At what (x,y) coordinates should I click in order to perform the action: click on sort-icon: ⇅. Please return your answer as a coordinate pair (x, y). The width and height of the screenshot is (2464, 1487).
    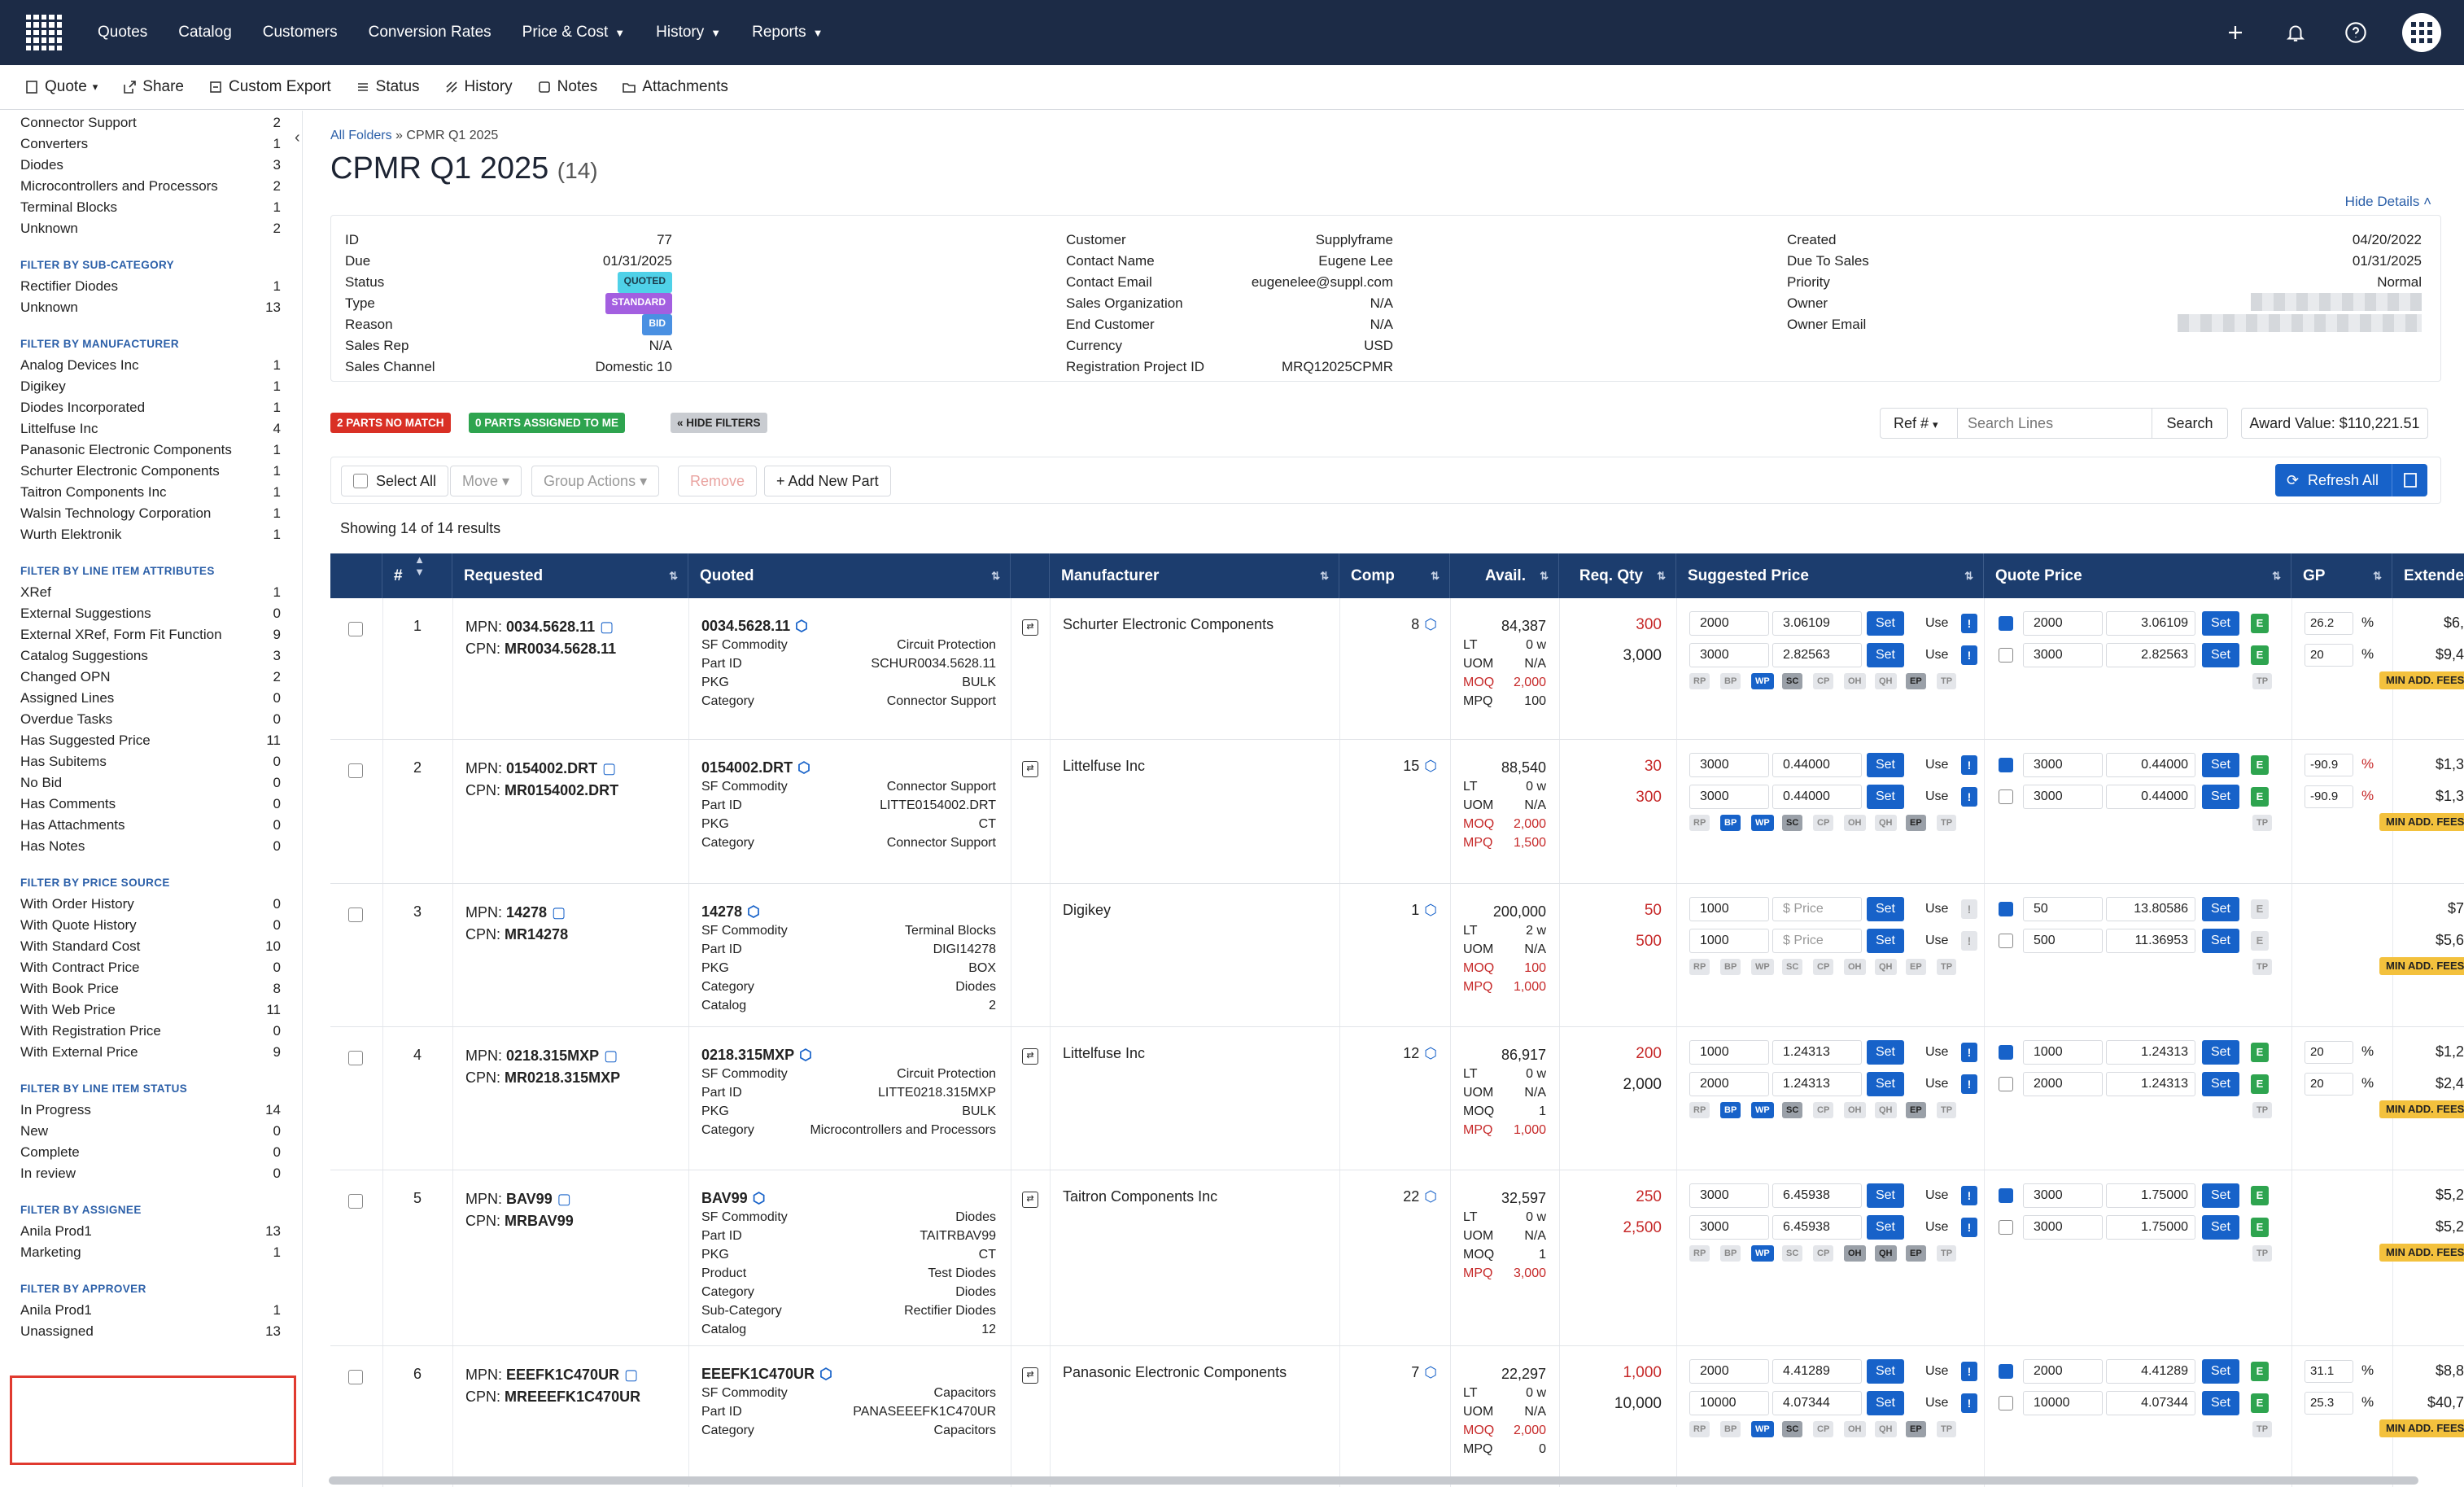
    Looking at the image, I should click on (1435, 576).